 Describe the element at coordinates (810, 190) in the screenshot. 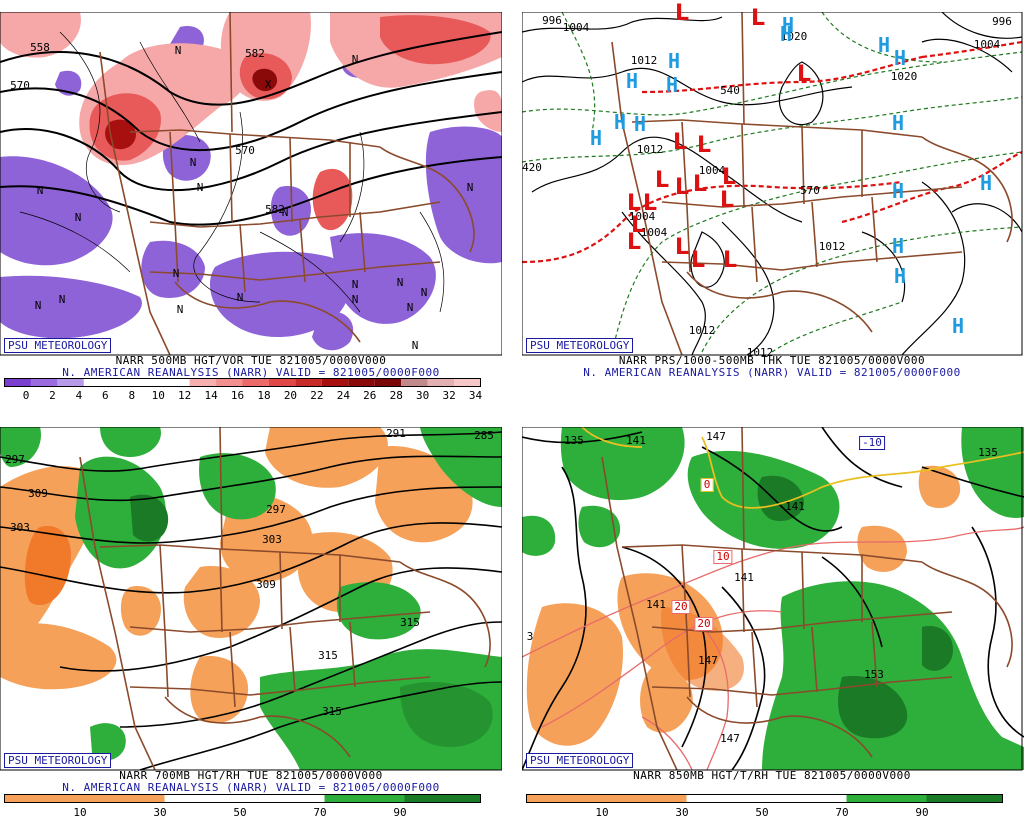

I see `thickness-label: 570` at that location.